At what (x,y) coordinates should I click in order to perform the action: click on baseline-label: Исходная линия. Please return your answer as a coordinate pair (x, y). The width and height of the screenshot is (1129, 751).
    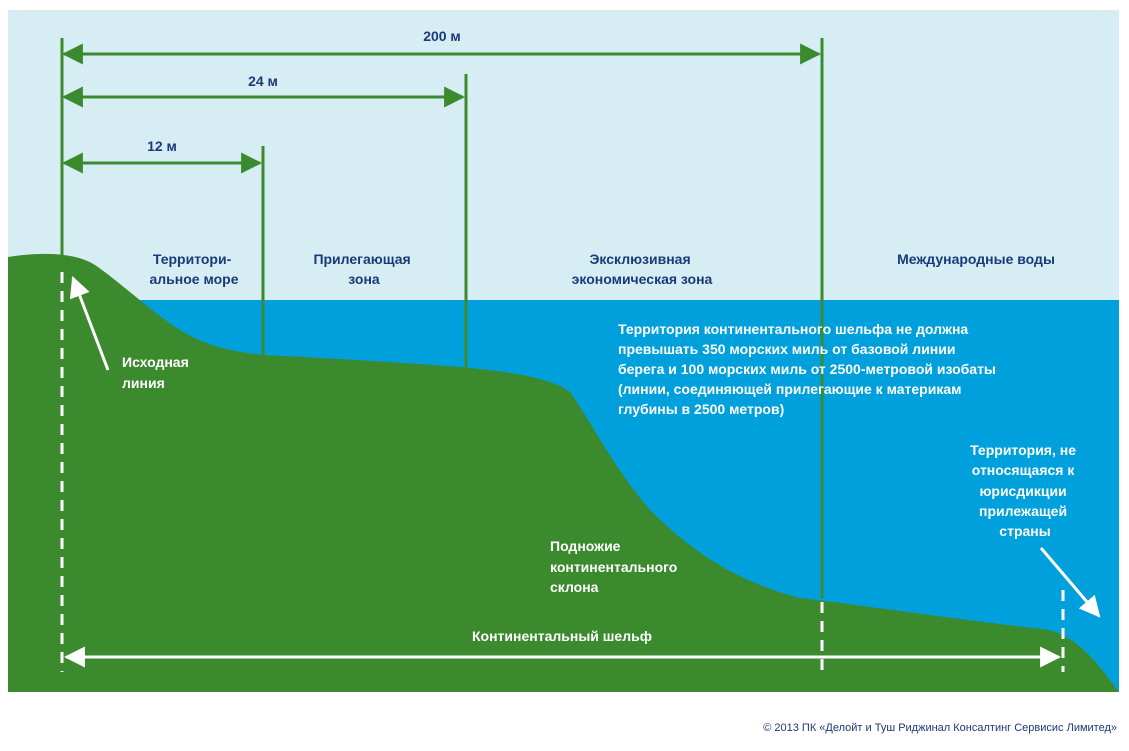
    Looking at the image, I should click on (157, 372).